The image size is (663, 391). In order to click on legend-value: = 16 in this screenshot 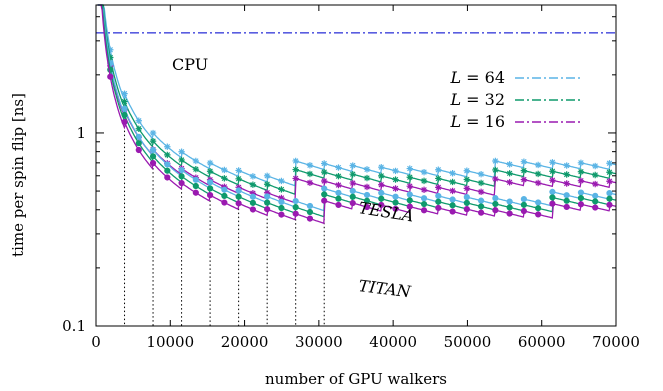, I will do `click(483, 121)`.